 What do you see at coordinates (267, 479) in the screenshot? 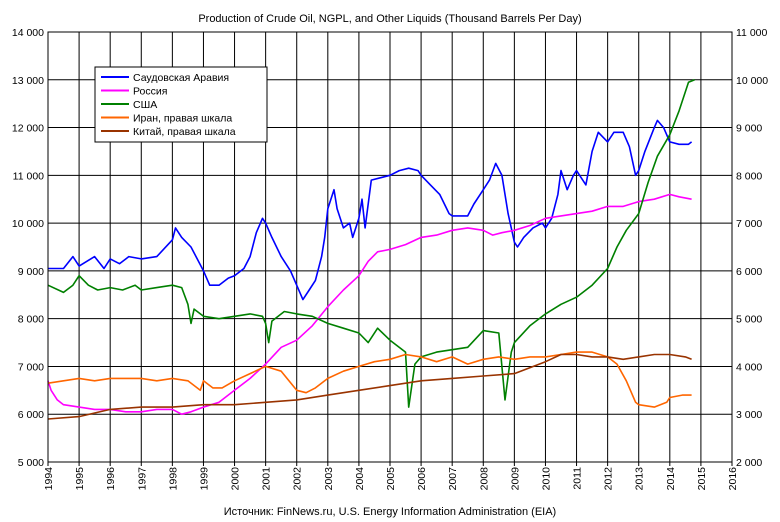
I see `x-tick-label: 2001` at bounding box center [267, 479].